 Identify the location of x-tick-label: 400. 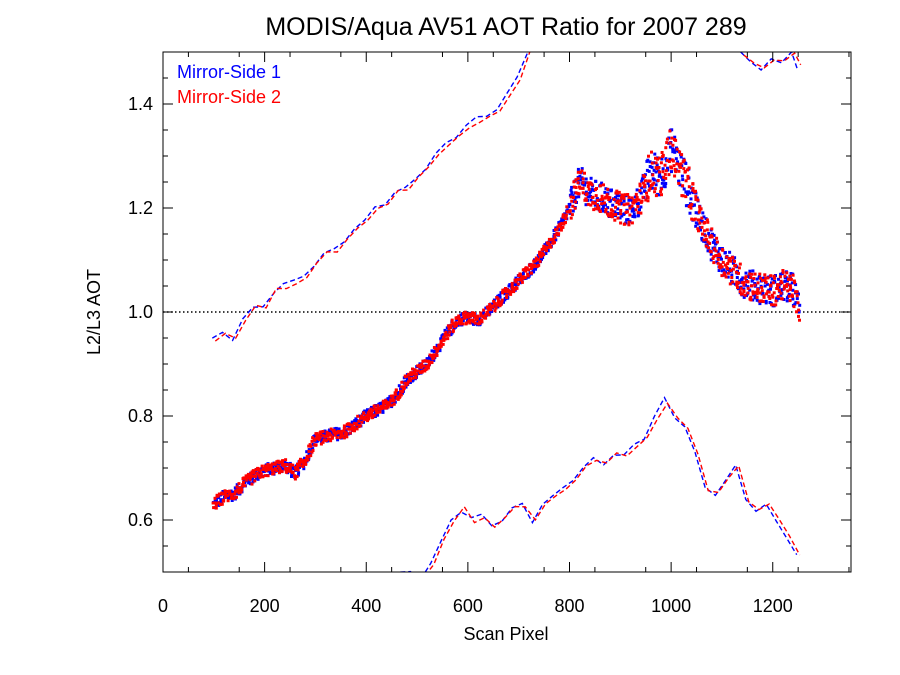
(366, 606).